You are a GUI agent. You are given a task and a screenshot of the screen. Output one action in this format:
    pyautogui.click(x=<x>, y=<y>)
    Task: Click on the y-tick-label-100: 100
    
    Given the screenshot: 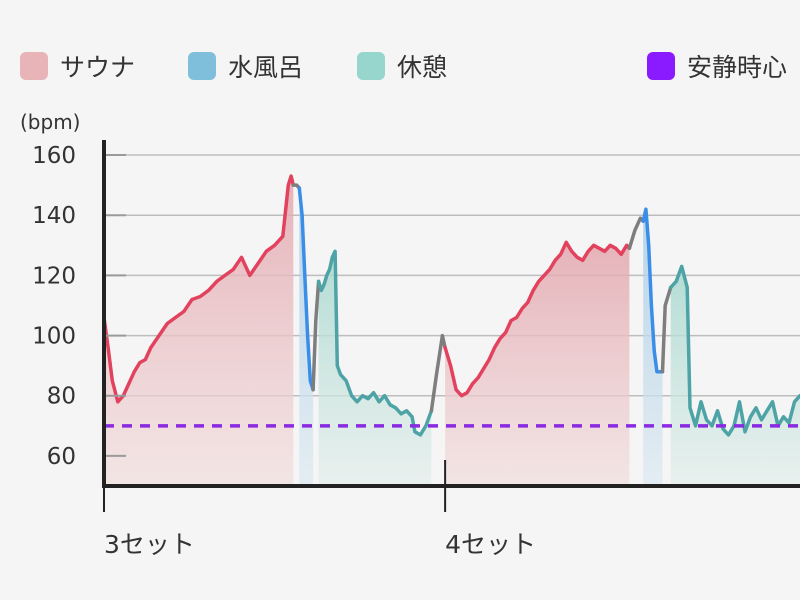 What is the action you would take?
    pyautogui.click(x=54, y=337)
    